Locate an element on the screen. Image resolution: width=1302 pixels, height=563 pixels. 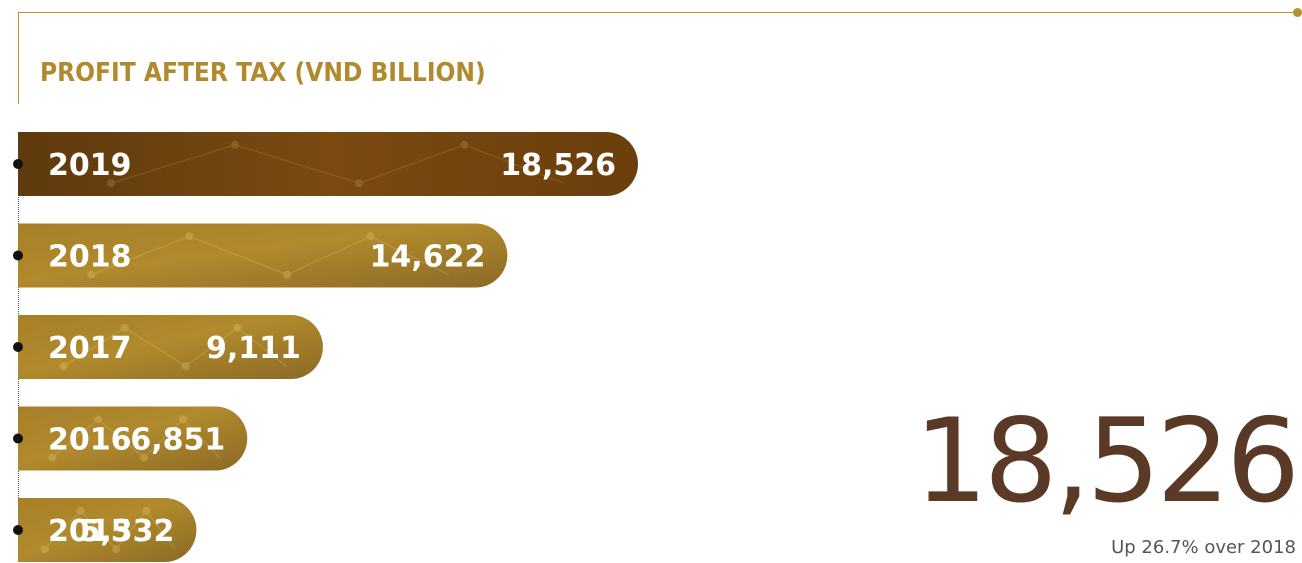
bar-category-label: 2017 is located at coordinates (90, 348).